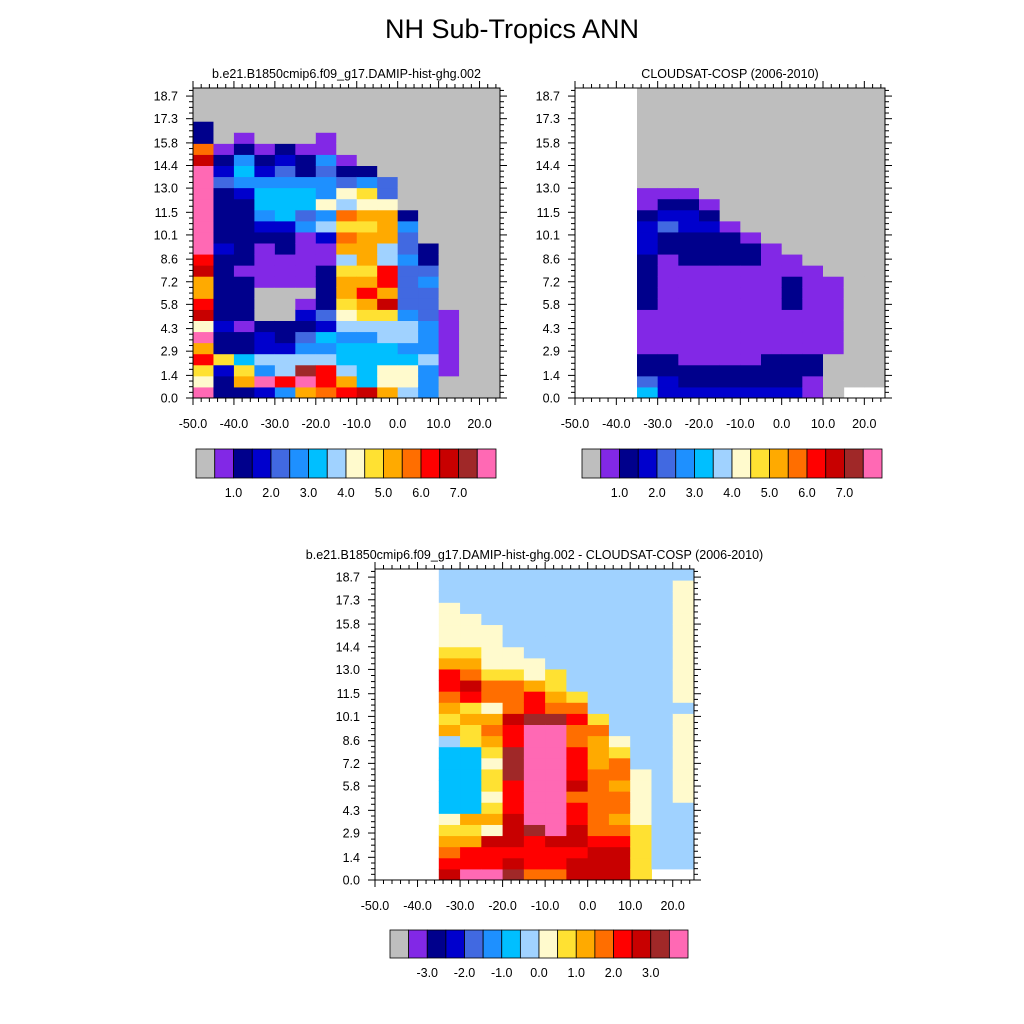 The height and width of the screenshot is (1024, 1024). What do you see at coordinates (351, 764) in the screenshot?
I see `y-tick-label: 7.2` at bounding box center [351, 764].